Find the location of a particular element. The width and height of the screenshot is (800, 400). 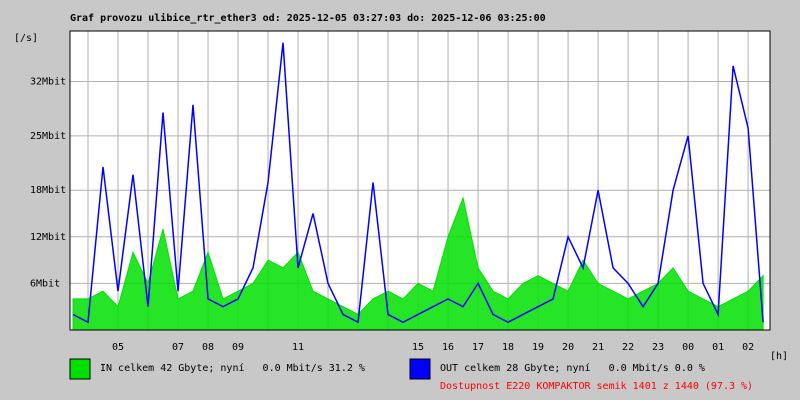

x-tick-label: 05 is located at coordinates (118, 347).